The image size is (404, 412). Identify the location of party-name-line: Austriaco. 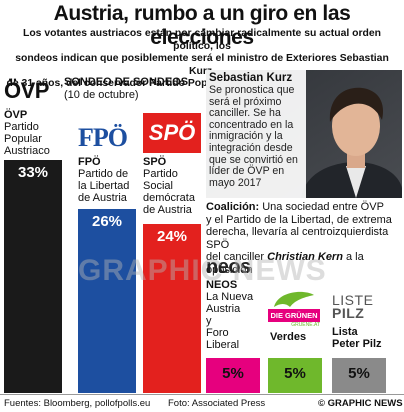
(27, 151).